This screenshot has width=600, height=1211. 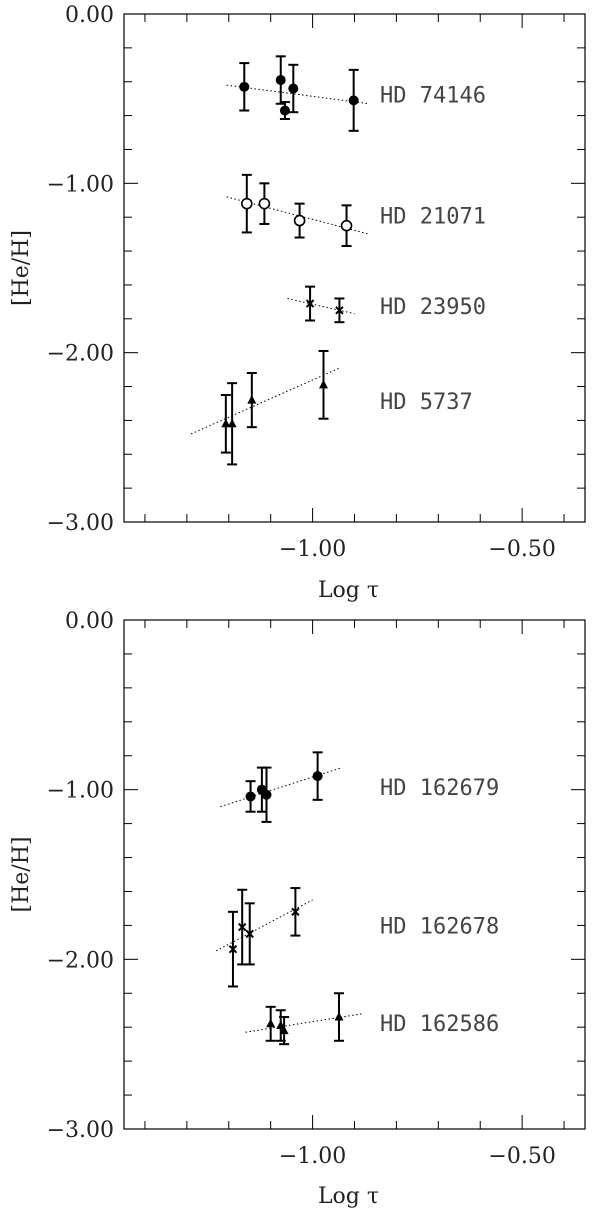 I want to click on series-hd-74146: HD 74146, so click(x=356, y=93).